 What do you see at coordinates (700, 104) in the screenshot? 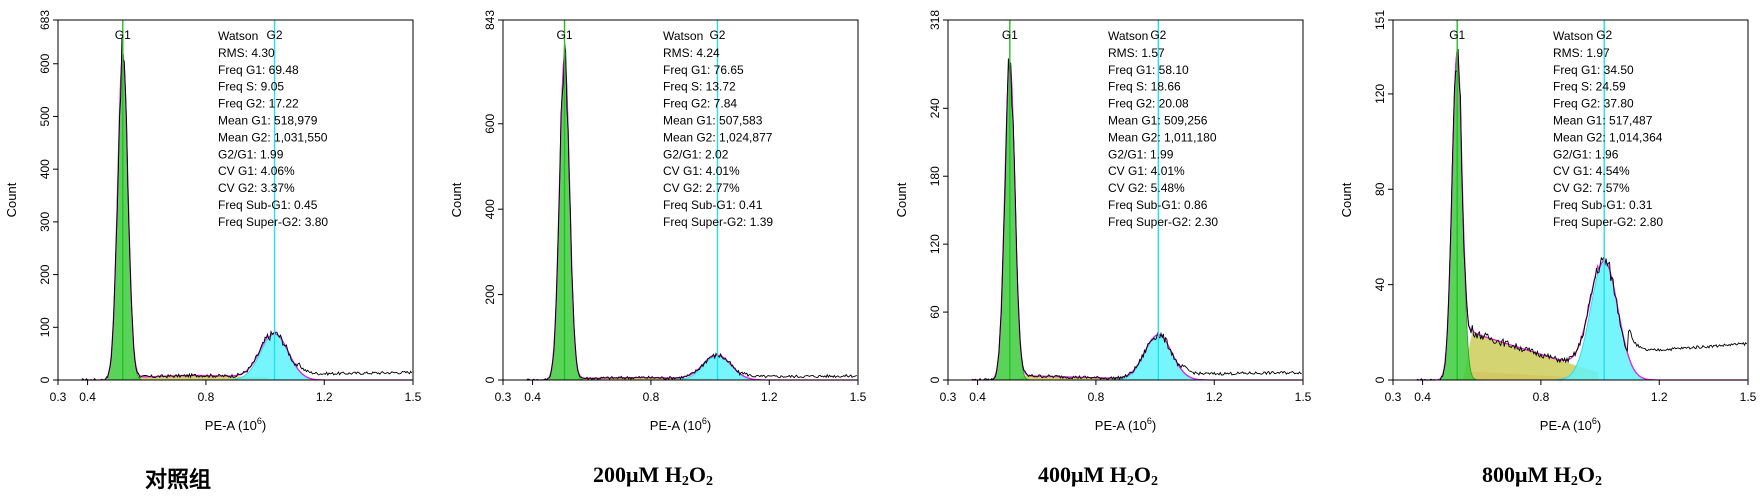
I see `stats-line: Freq G2: 7.84` at bounding box center [700, 104].